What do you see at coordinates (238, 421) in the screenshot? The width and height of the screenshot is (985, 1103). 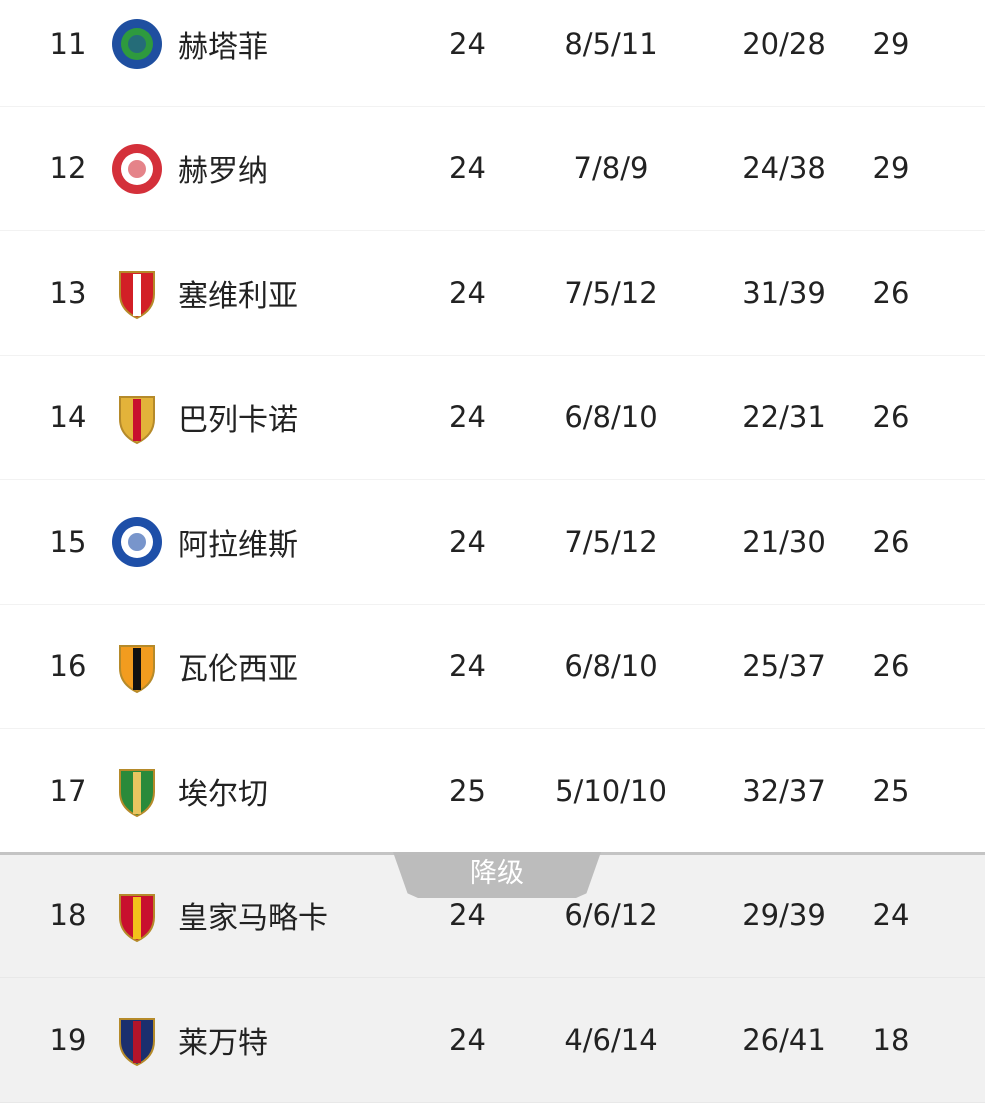 I see `team-name: 巴列卡诺` at bounding box center [238, 421].